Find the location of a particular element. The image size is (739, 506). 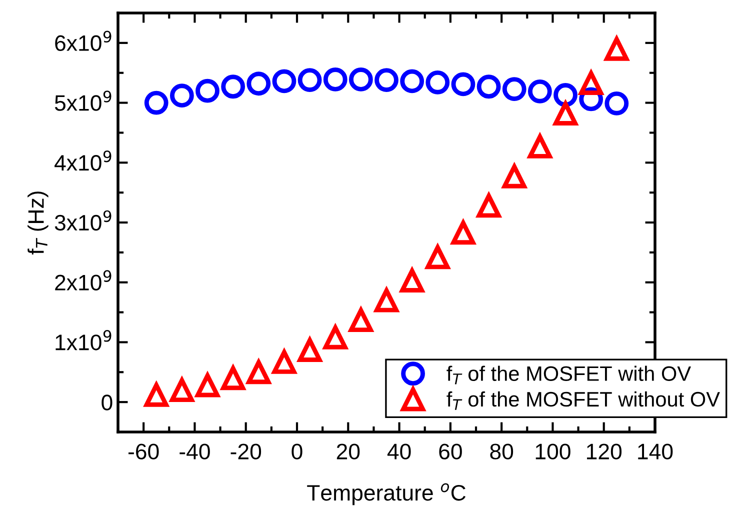

x-tick-label: 140 is located at coordinates (655, 452).